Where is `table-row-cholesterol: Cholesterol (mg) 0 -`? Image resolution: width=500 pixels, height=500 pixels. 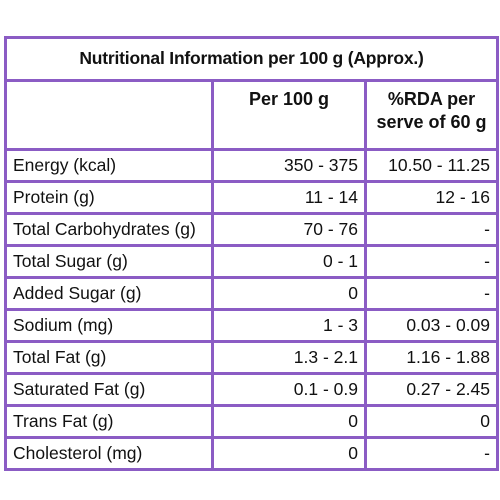
table-row-cholesterol: Cholesterol (mg) 0 - is located at coordinates (251, 453).